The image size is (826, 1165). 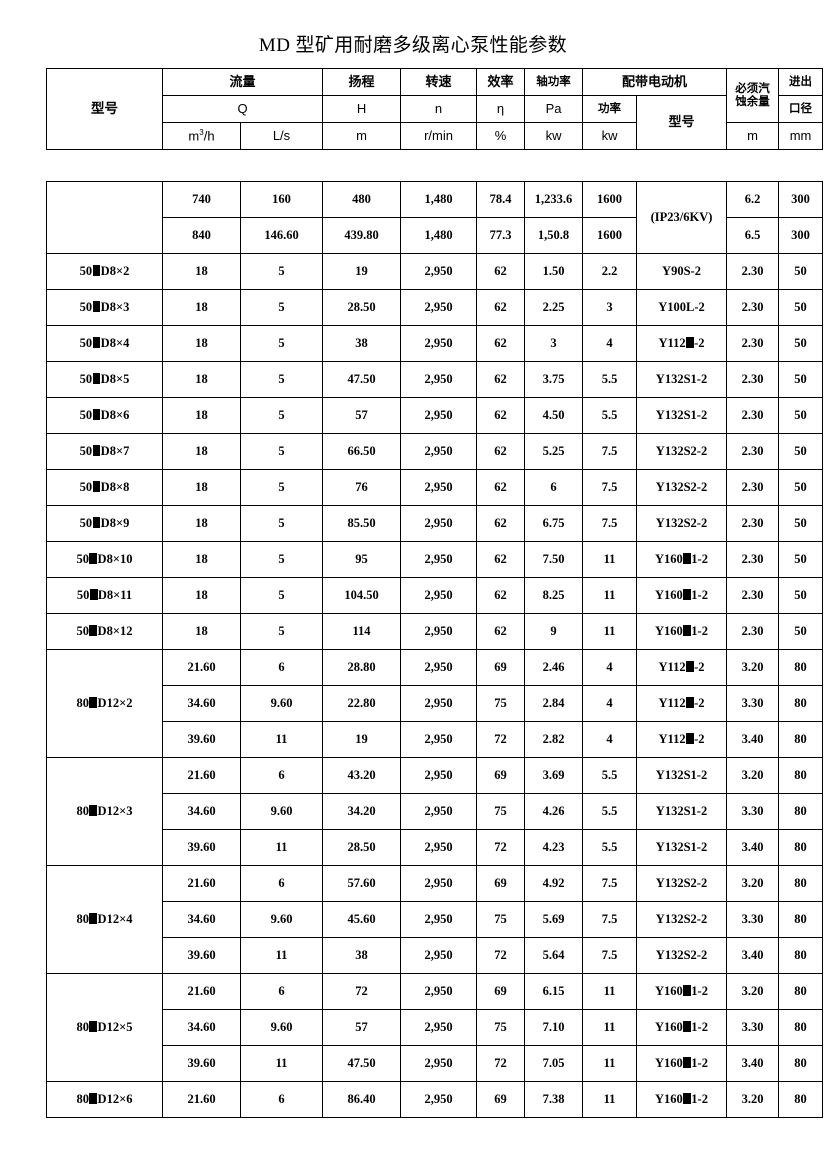 I want to click on superscript-3: 3, so click(x=201, y=132).